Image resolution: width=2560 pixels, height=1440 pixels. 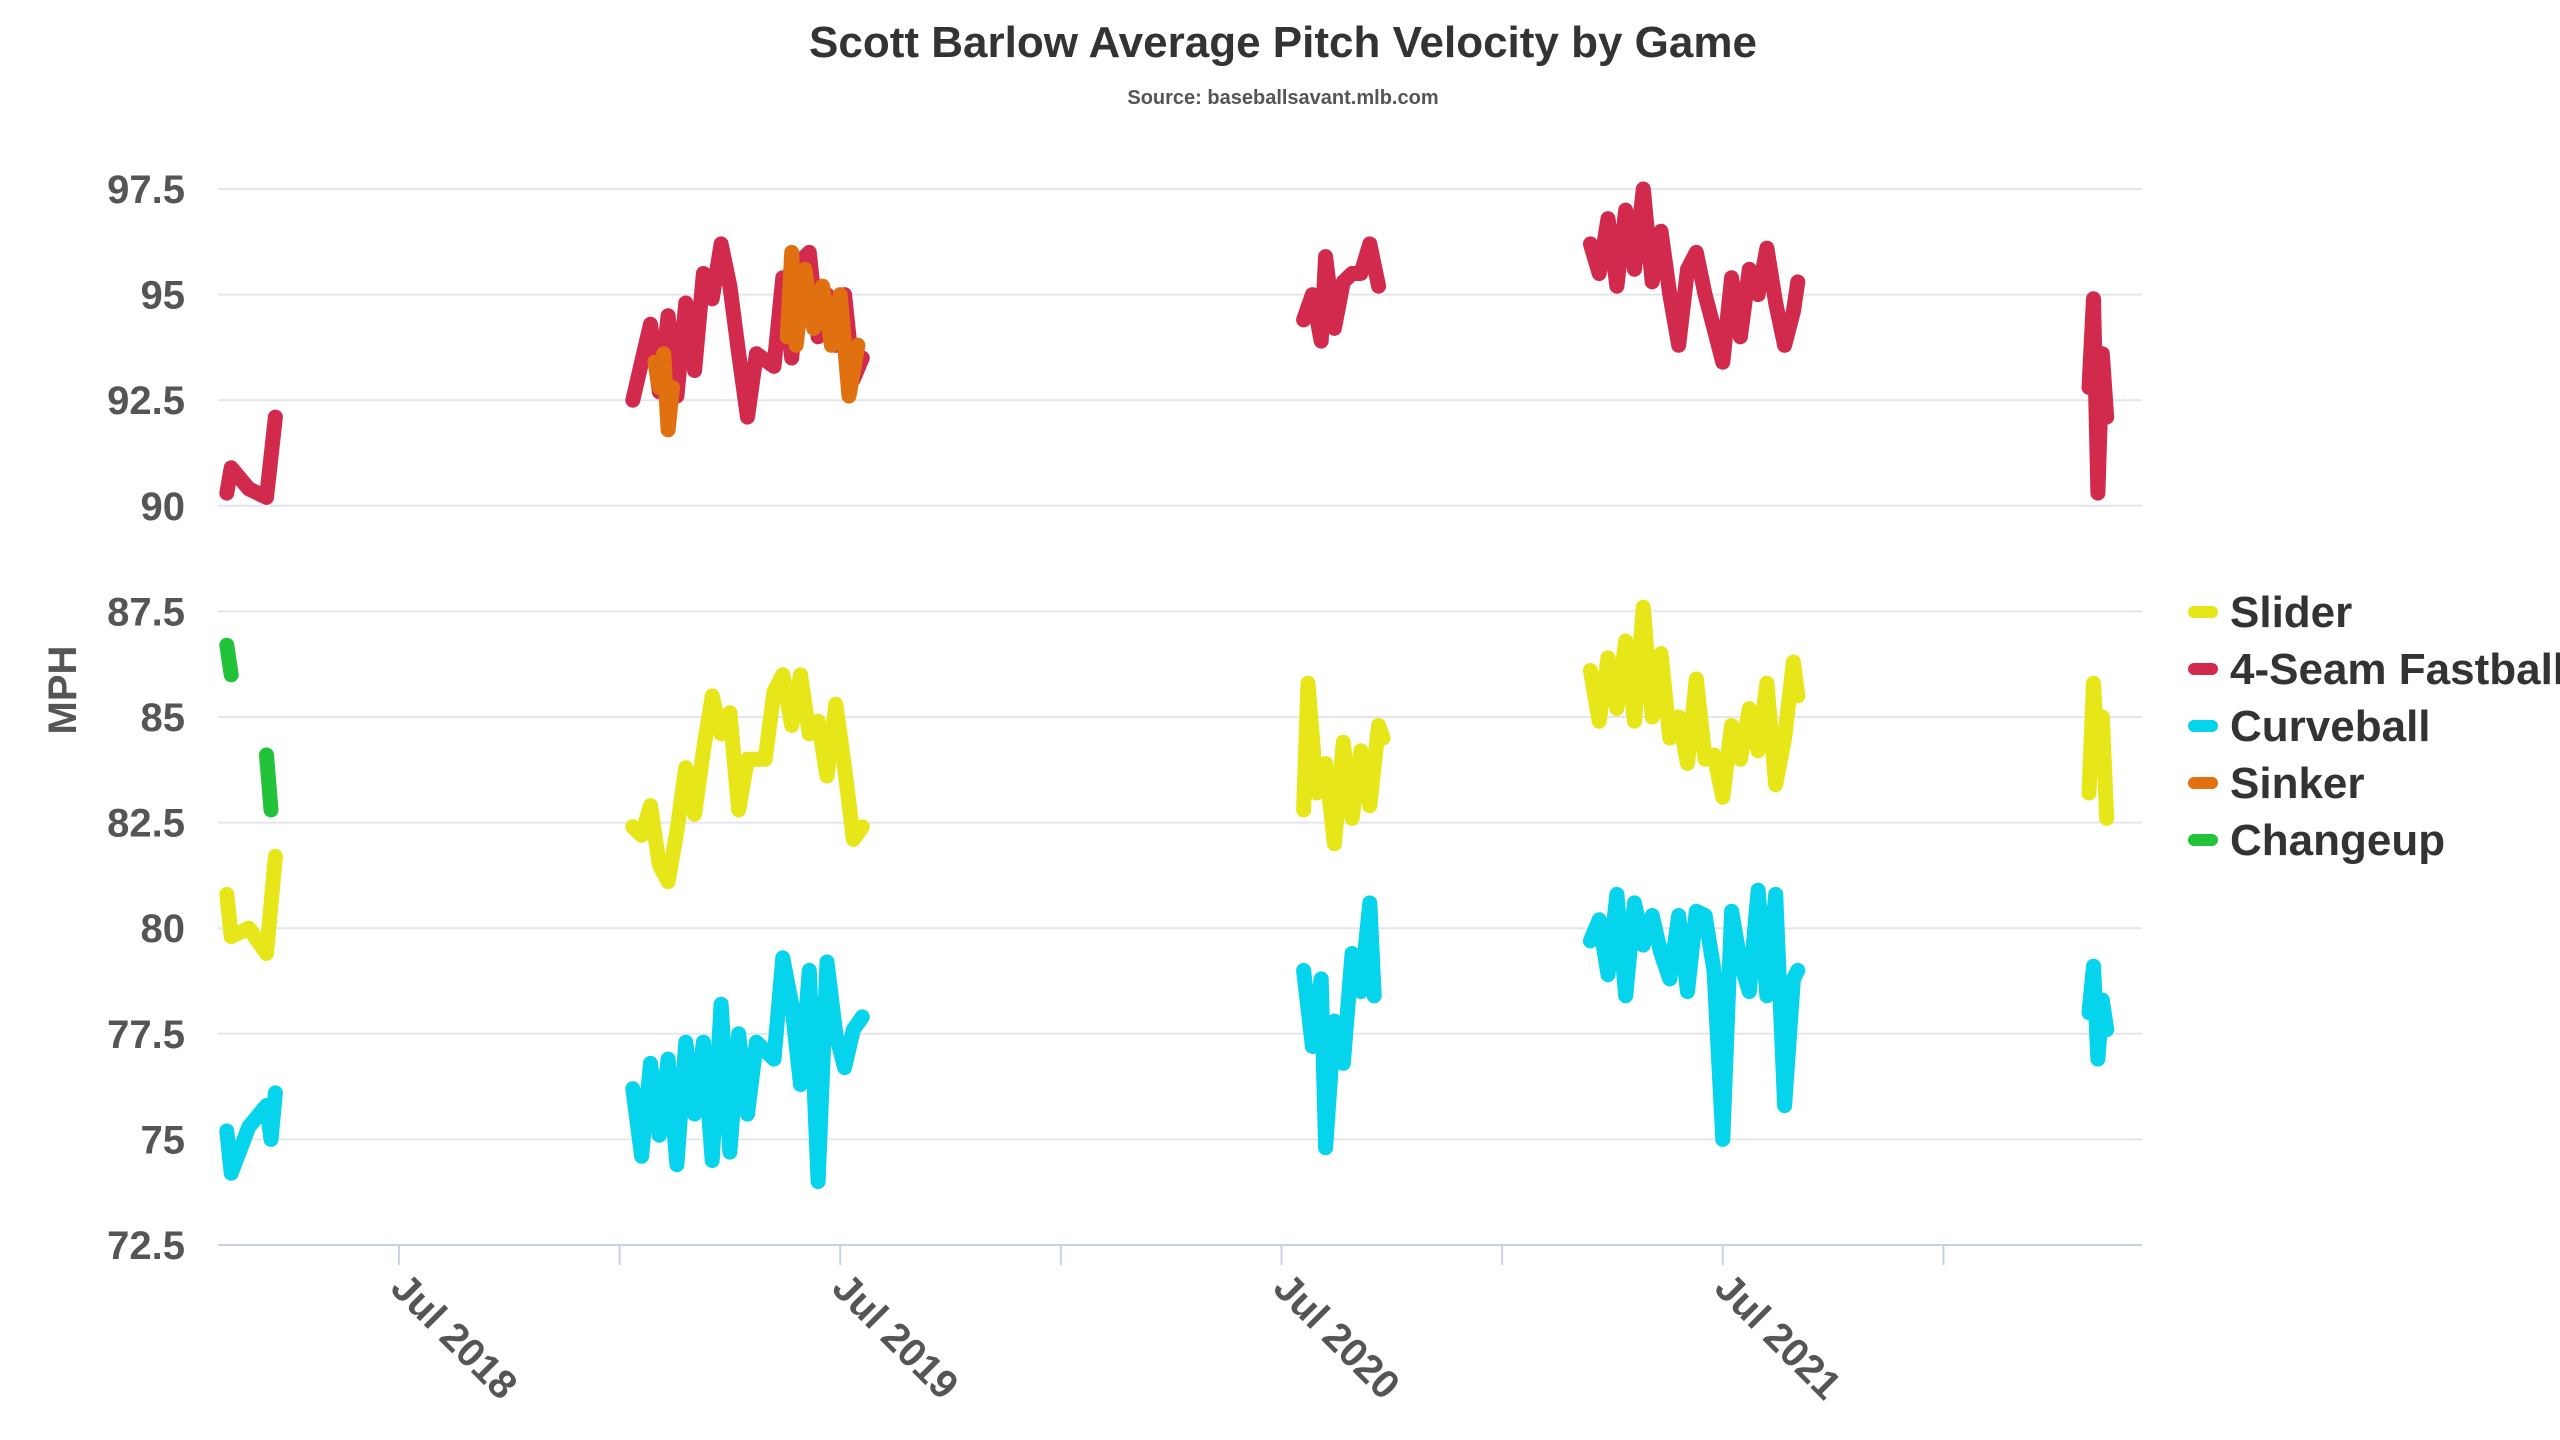 I want to click on y-tick-label: 75, so click(x=163, y=1140).